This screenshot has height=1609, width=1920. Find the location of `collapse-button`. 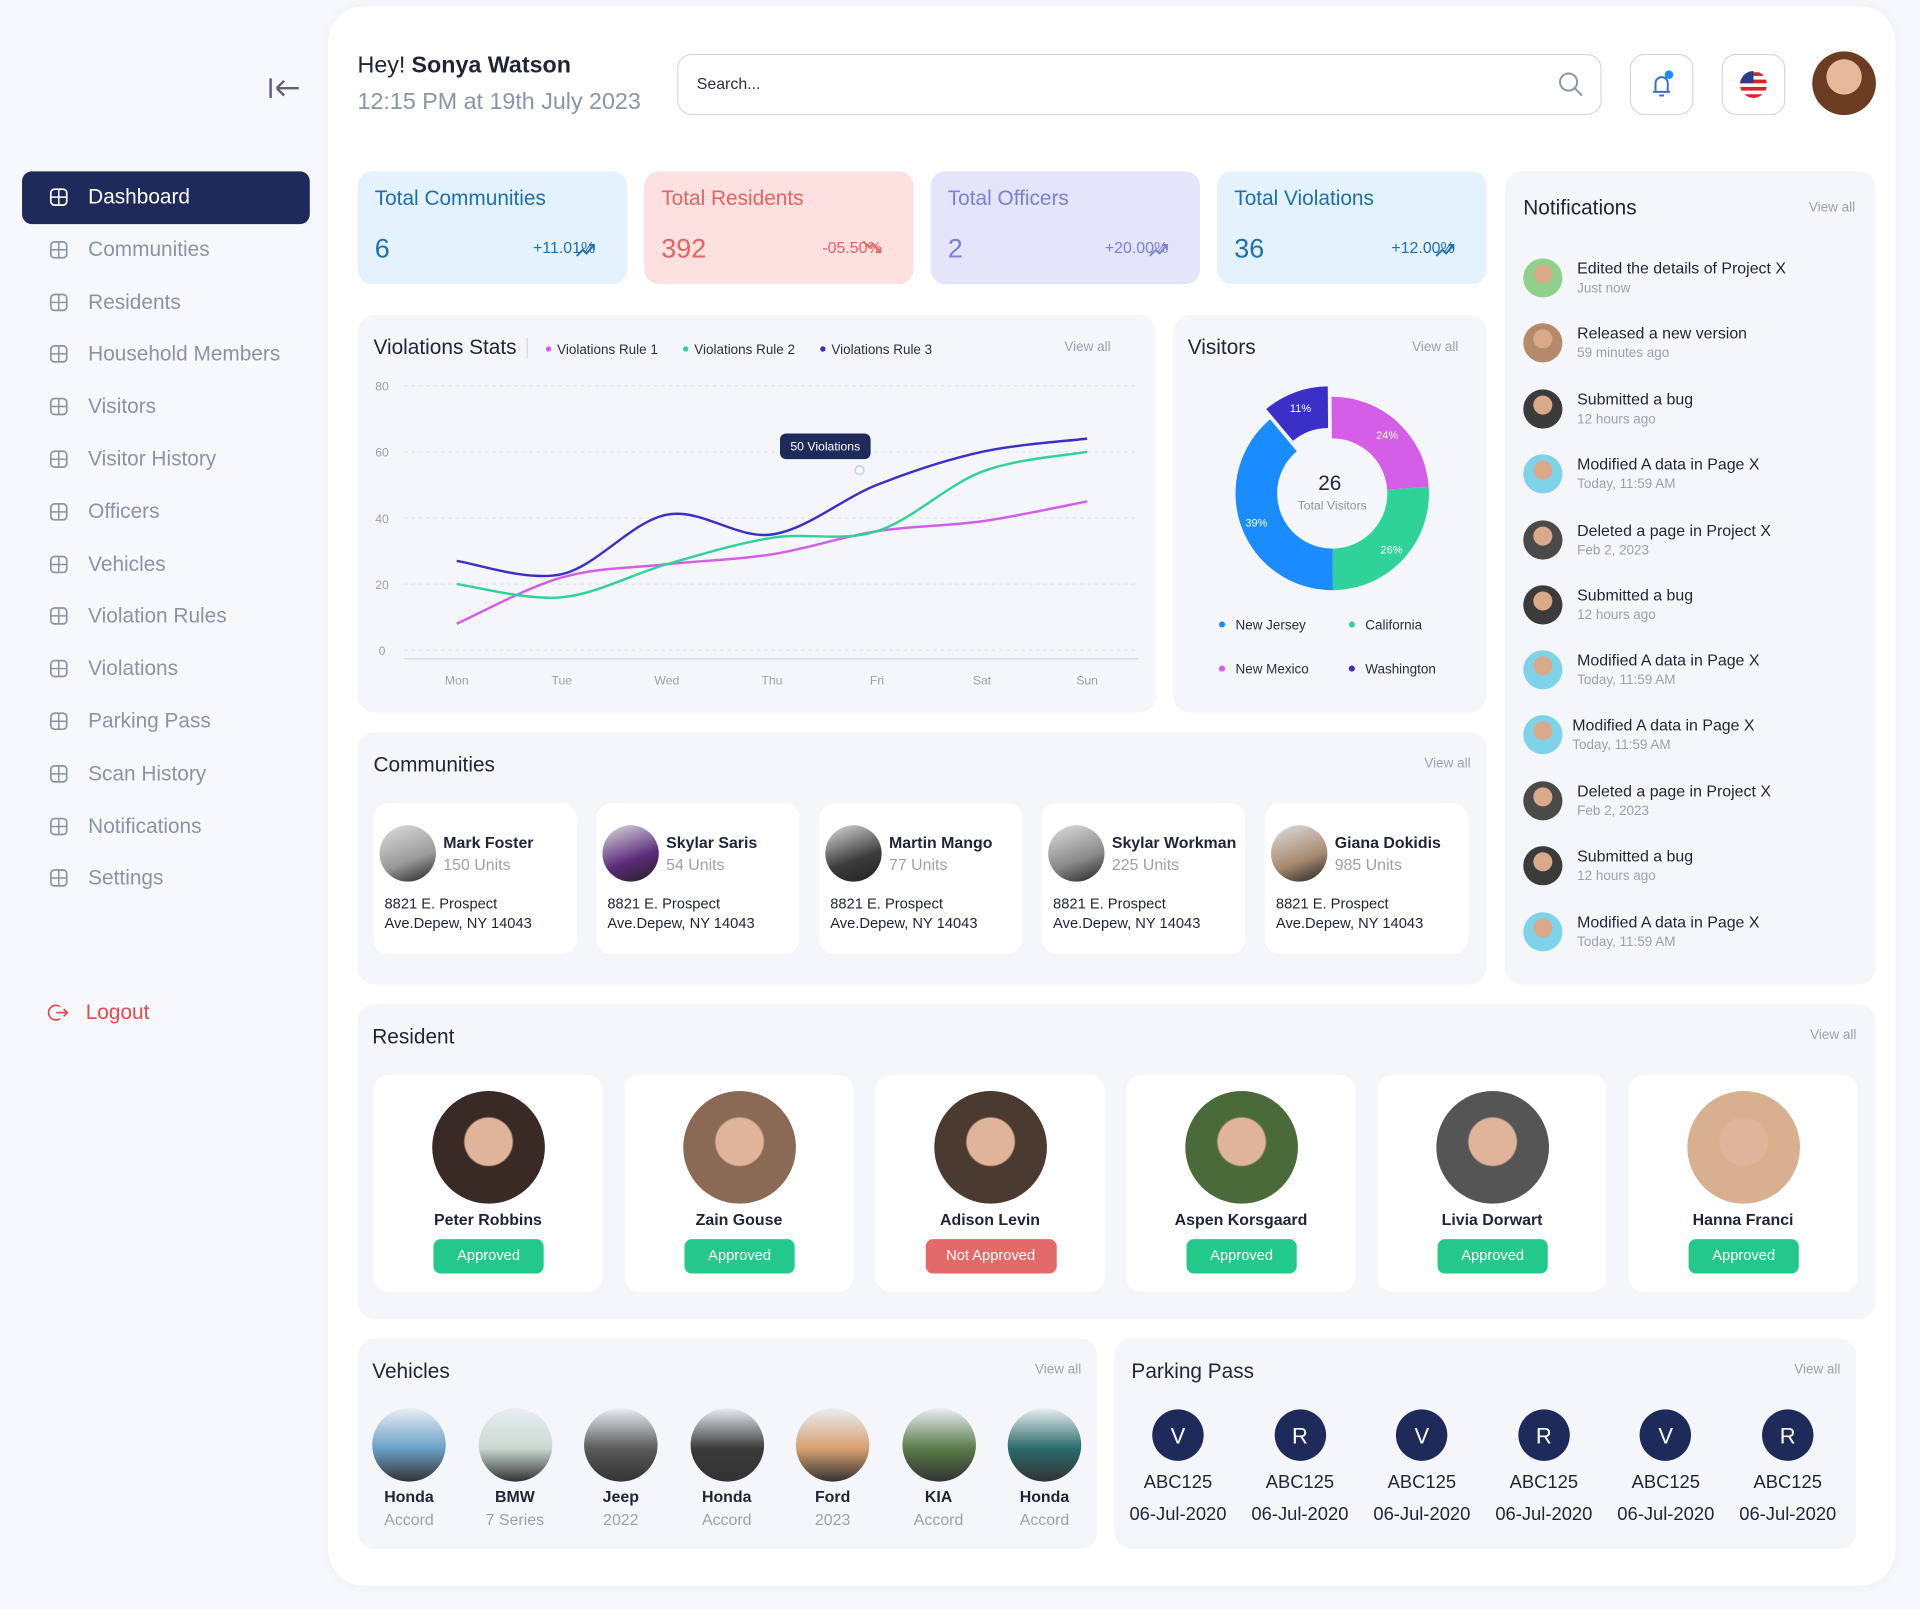

collapse-button is located at coordinates (285, 88).